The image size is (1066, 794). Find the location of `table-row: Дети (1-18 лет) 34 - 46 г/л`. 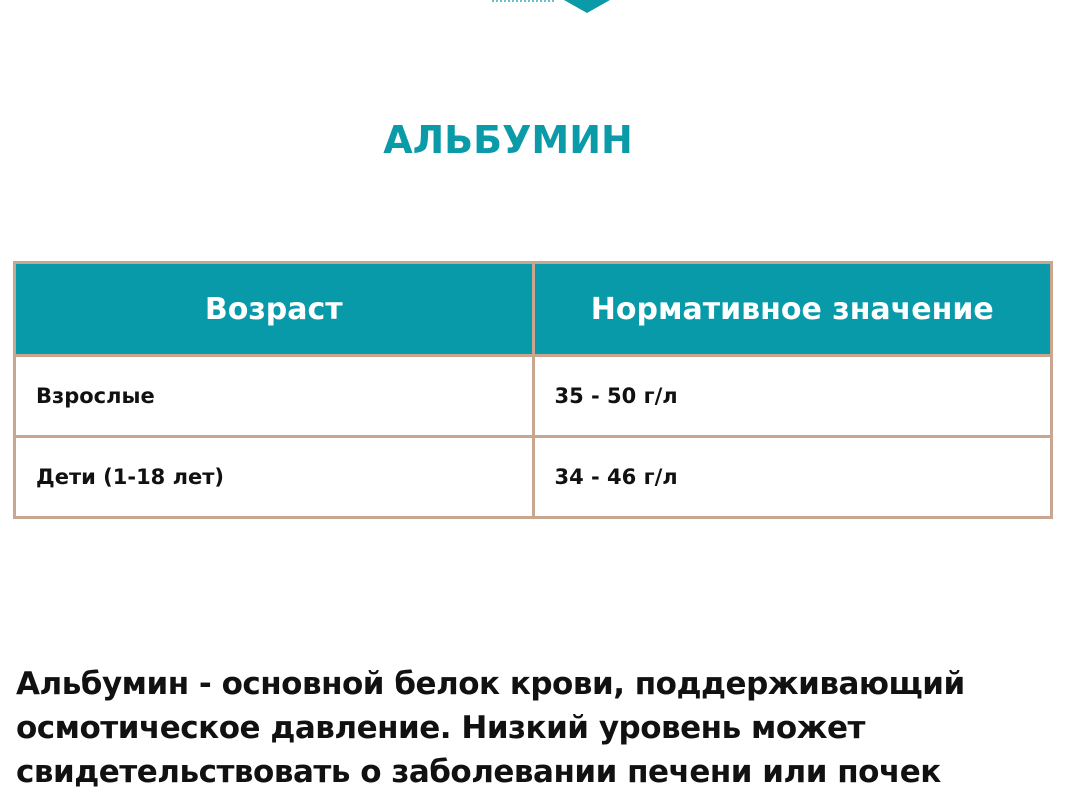

table-row: Дети (1-18 лет) 34 - 46 г/л is located at coordinates (533, 477).